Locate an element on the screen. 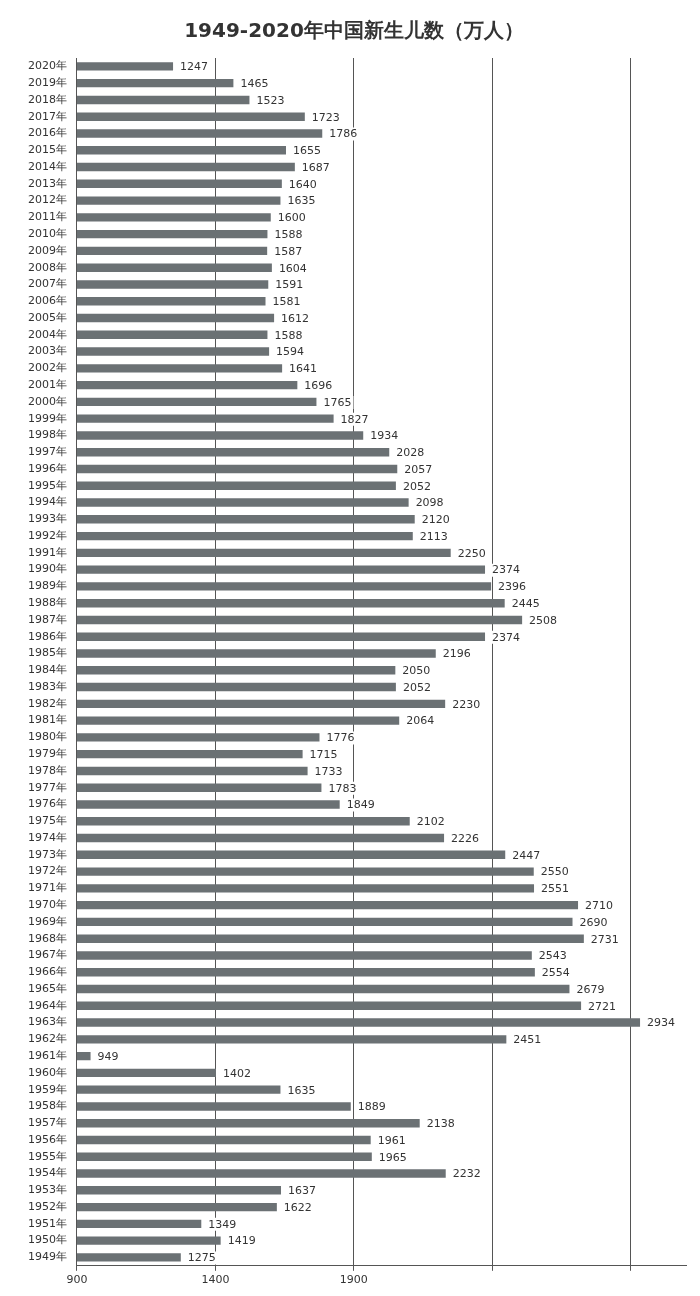 The image size is (700, 1296). y-tick-label: 1962年 is located at coordinates (47, 1039).